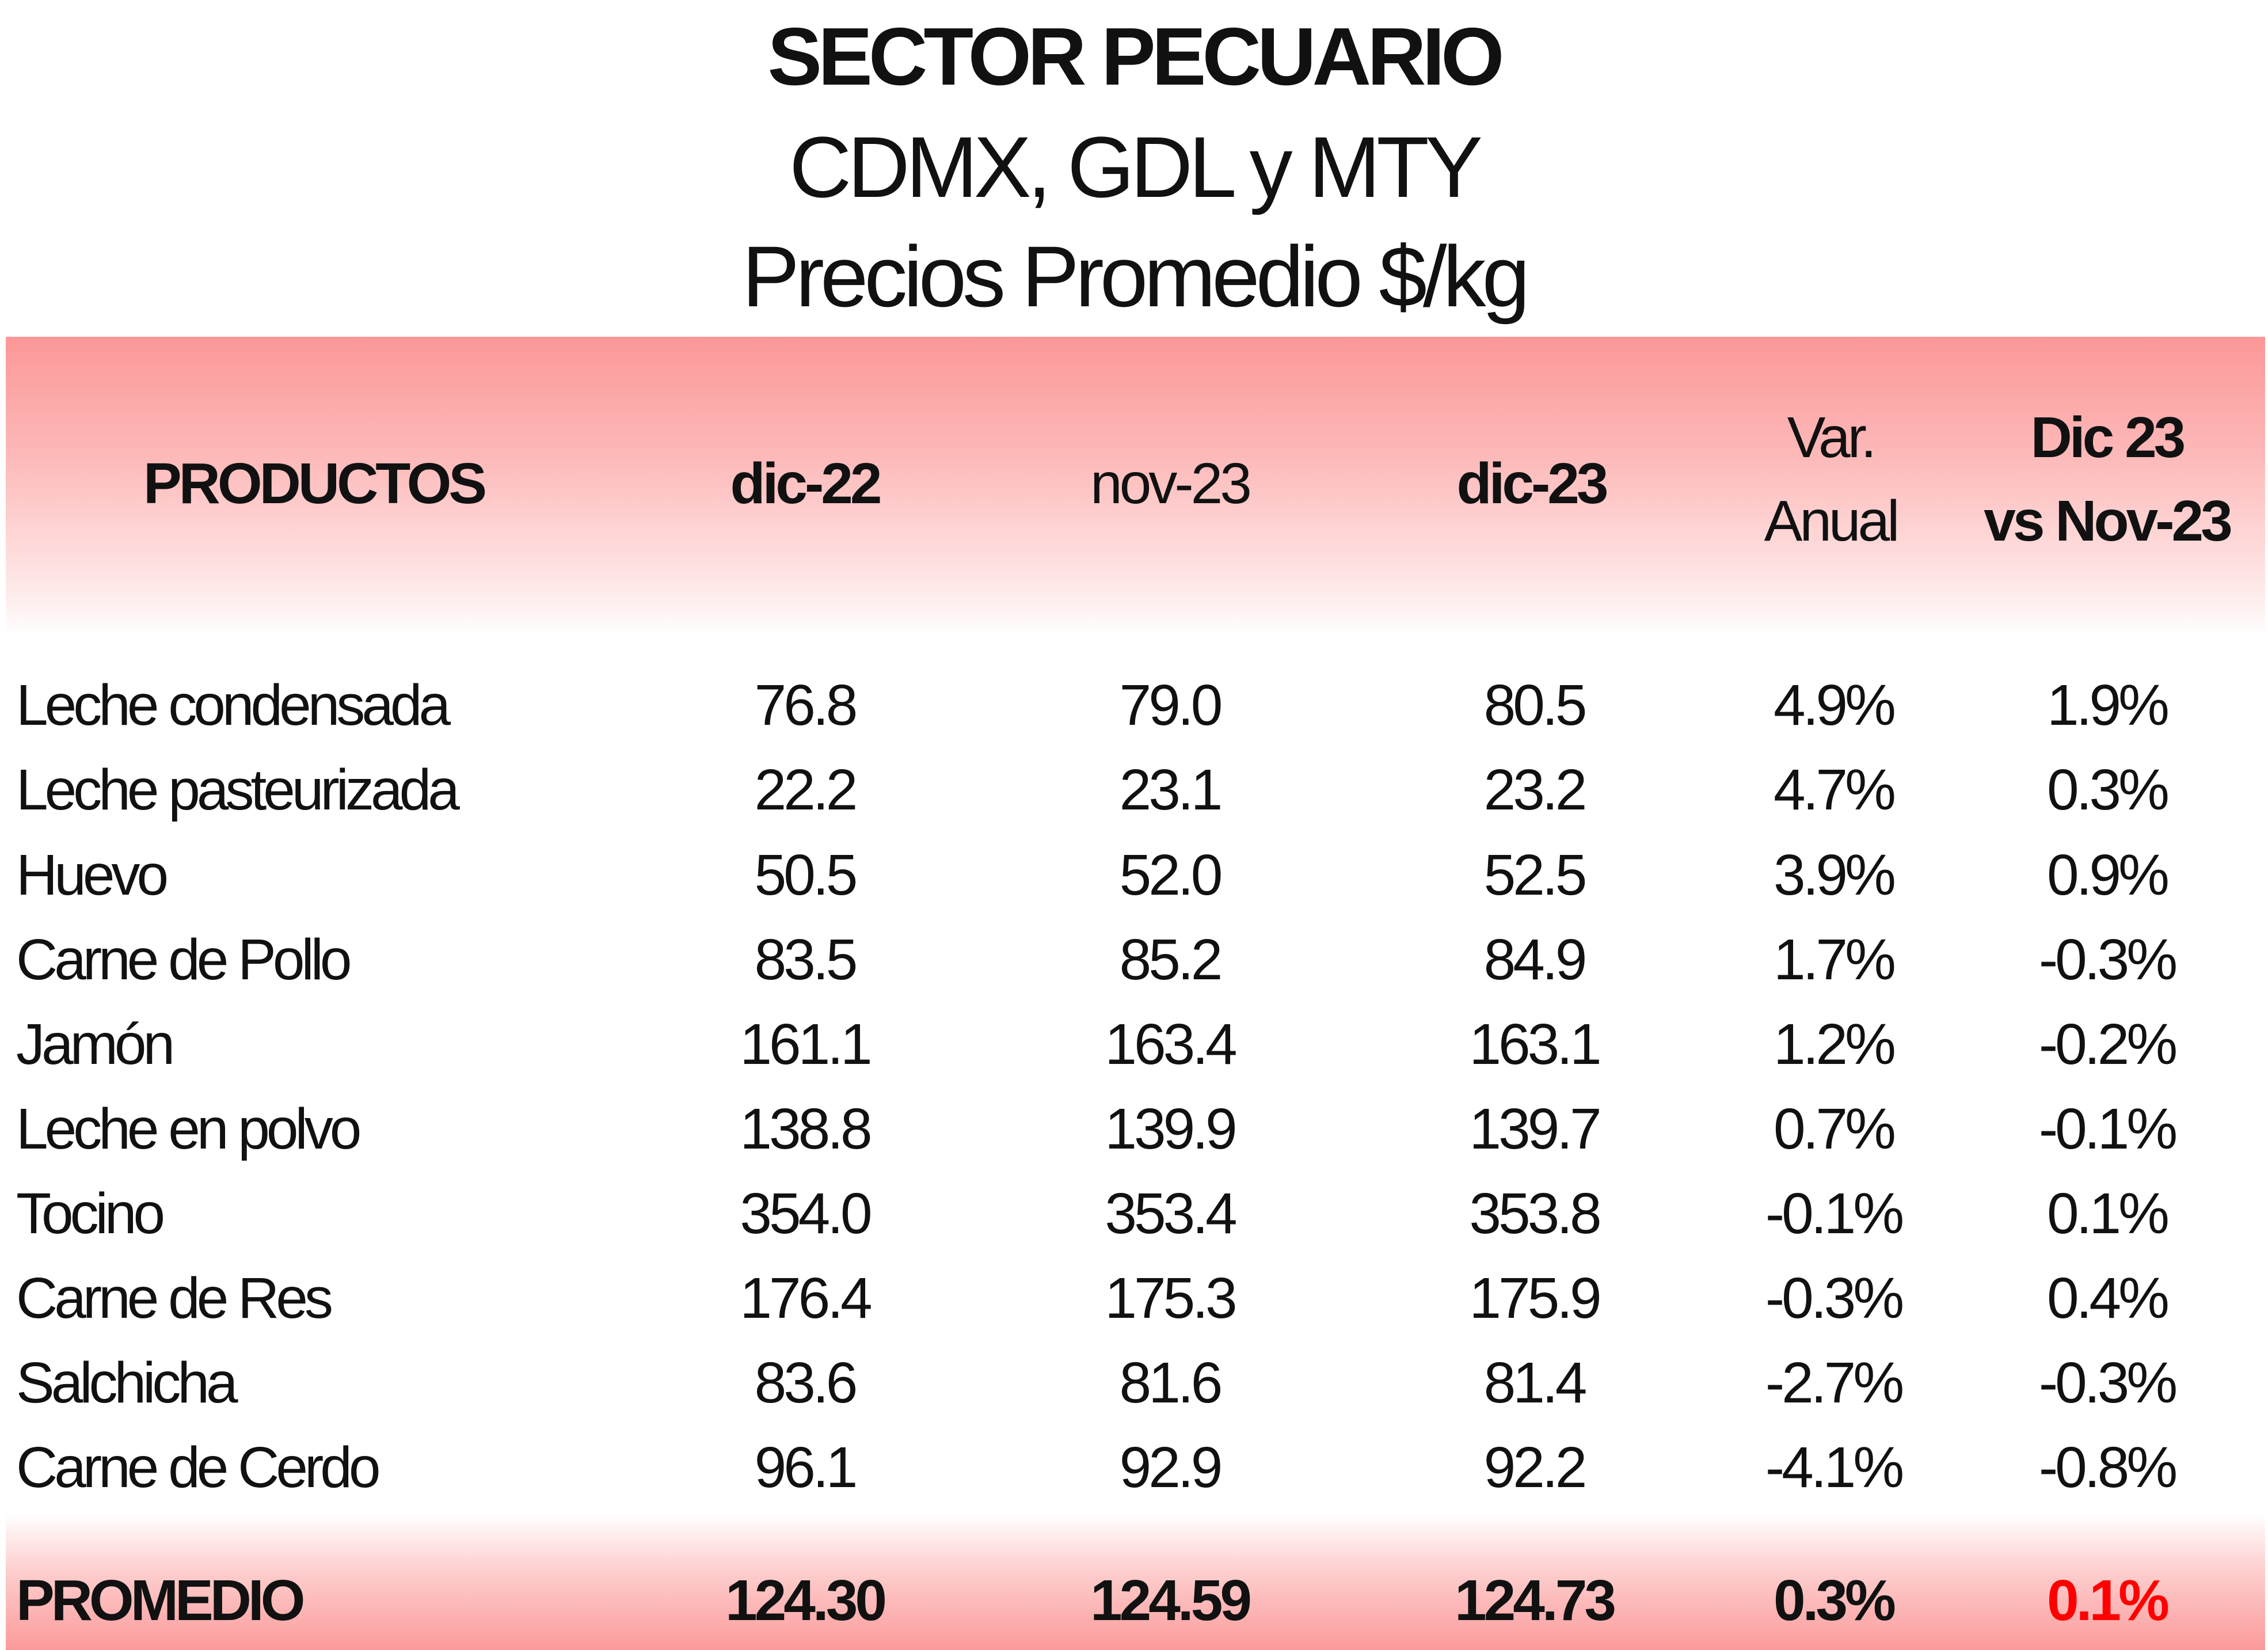  Describe the element at coordinates (806, 484) in the screenshot. I see `header-dic-22: dic-22` at that location.